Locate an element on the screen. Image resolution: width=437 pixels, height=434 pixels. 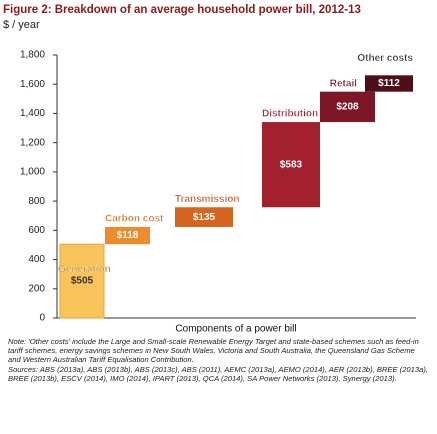
value-label: $112 is located at coordinates (389, 83).